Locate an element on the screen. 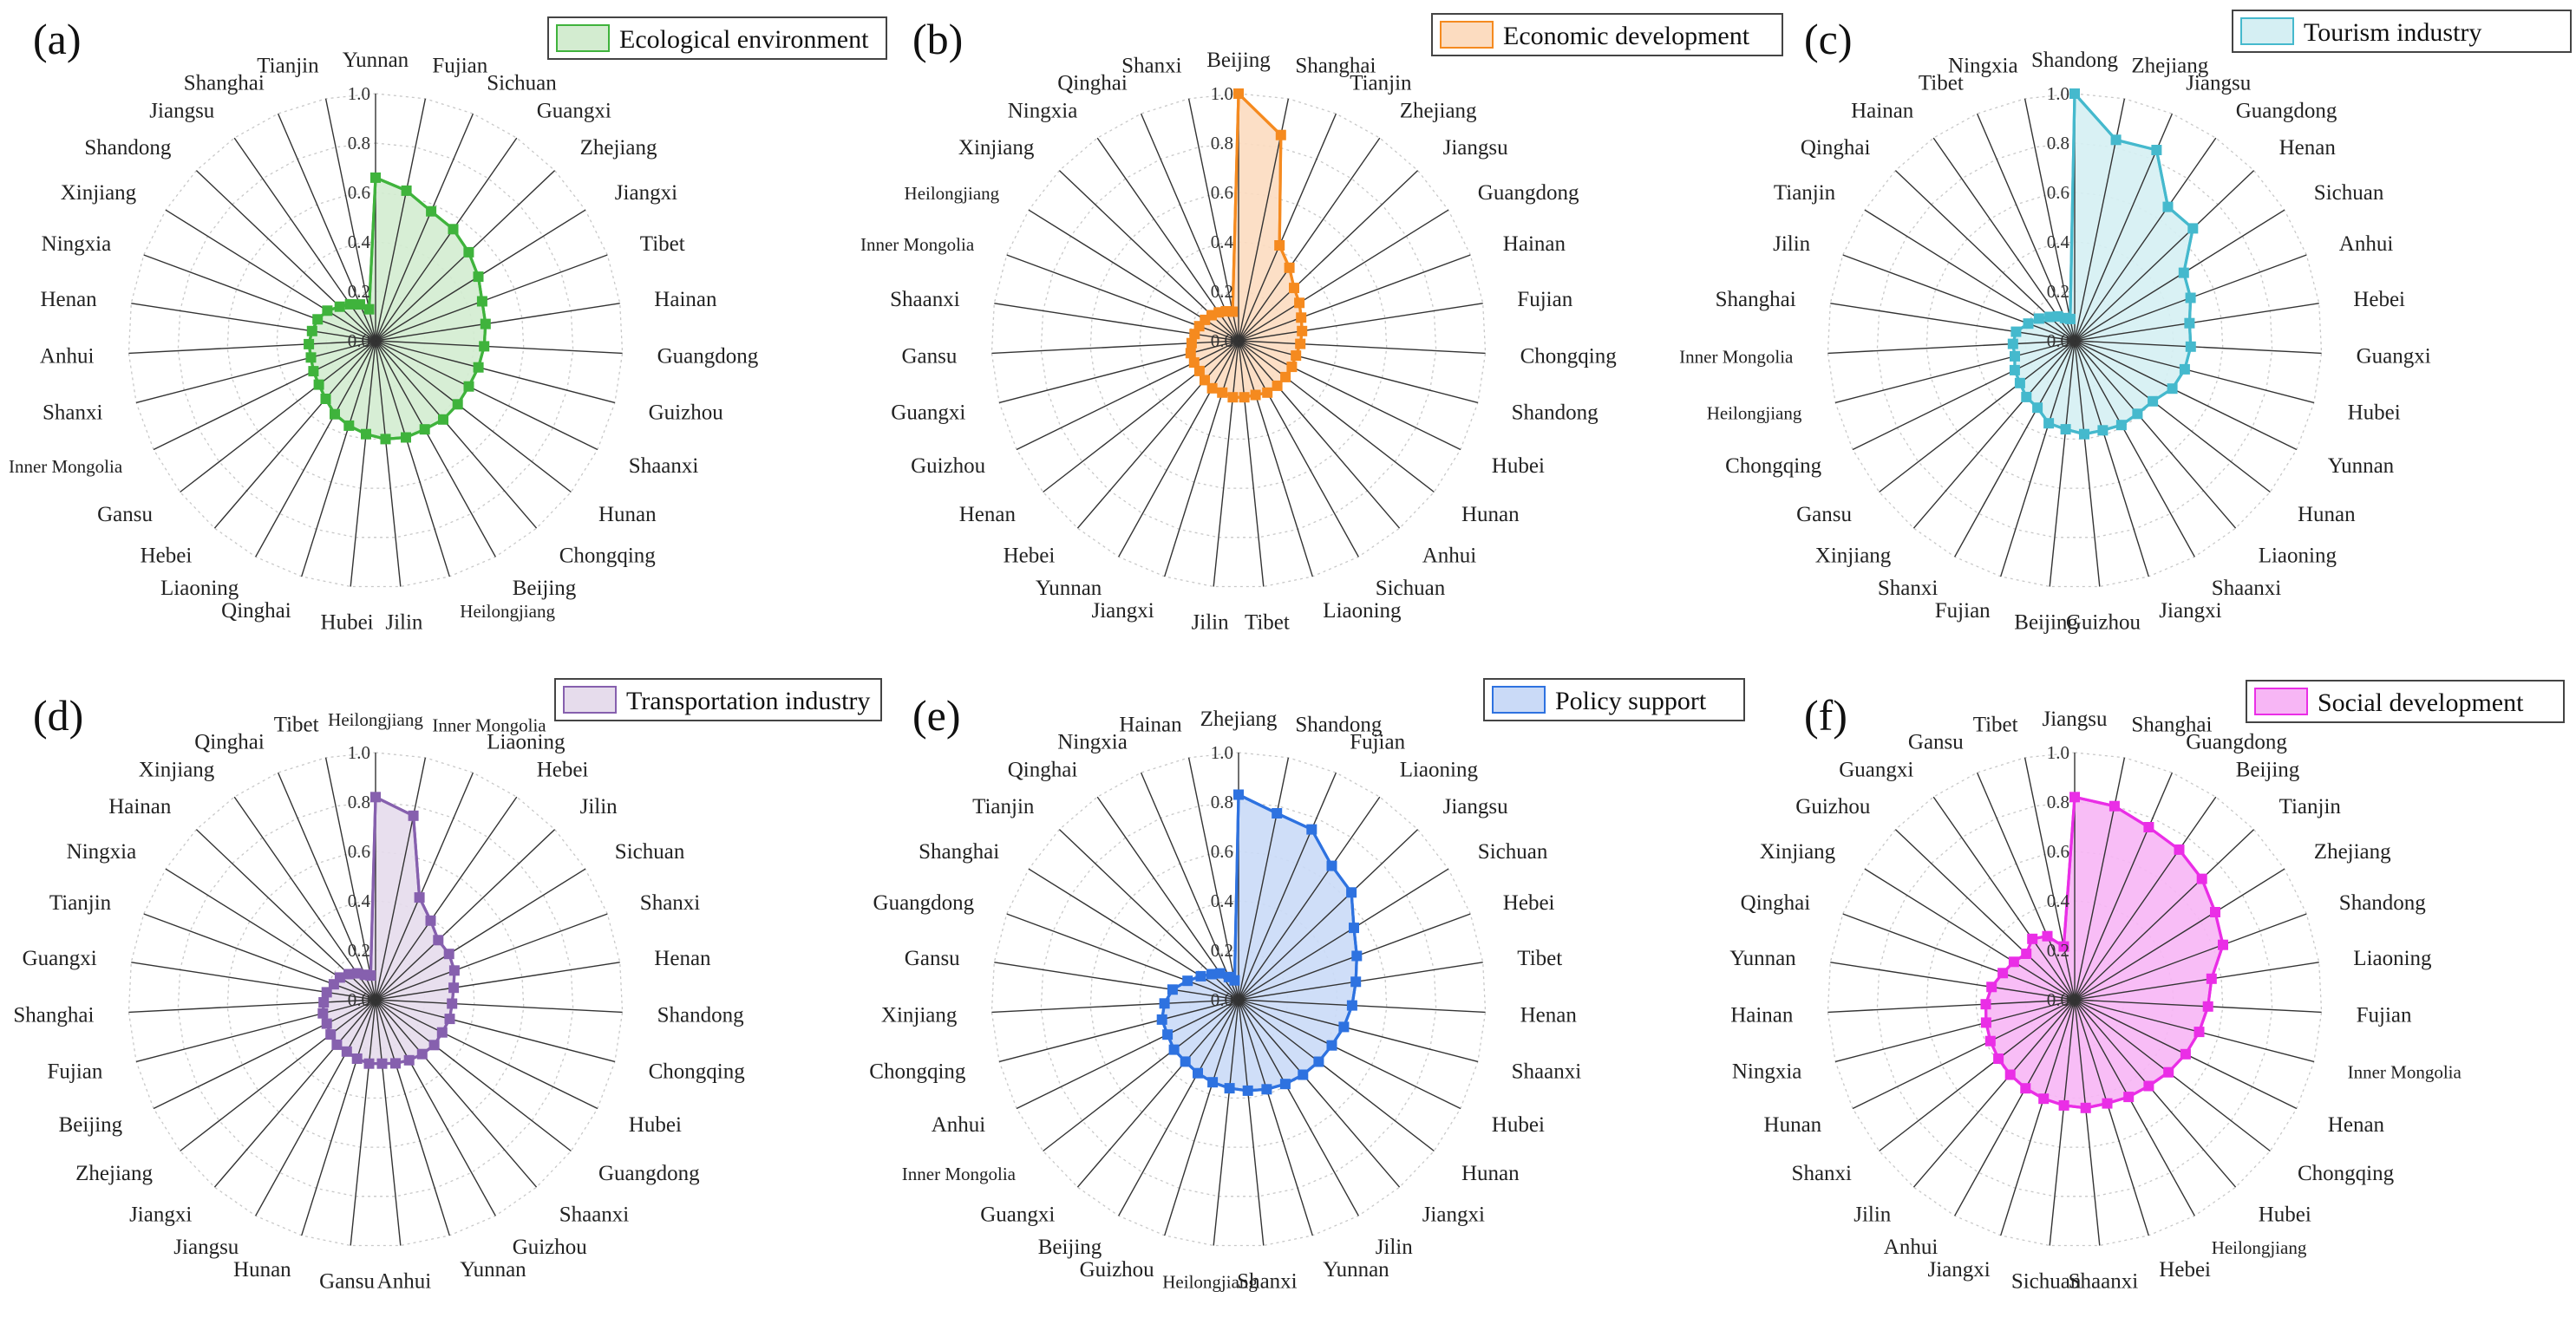 Image resolution: width=2576 pixels, height=1324 pixels. category-label: Guangxi is located at coordinates (574, 110).